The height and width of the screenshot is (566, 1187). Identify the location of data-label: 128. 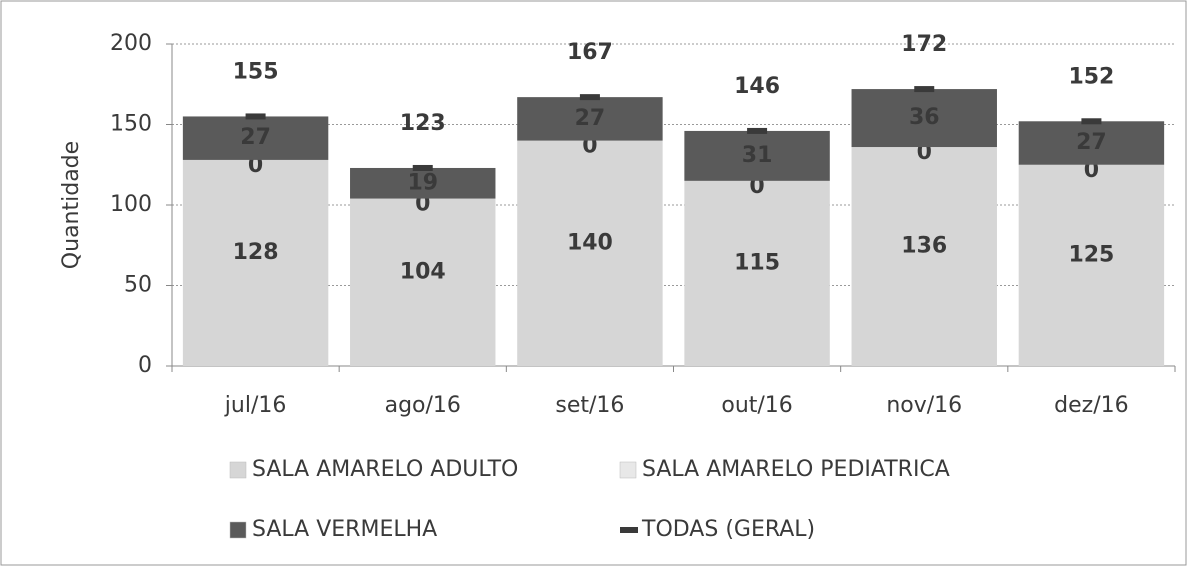
(256, 252).